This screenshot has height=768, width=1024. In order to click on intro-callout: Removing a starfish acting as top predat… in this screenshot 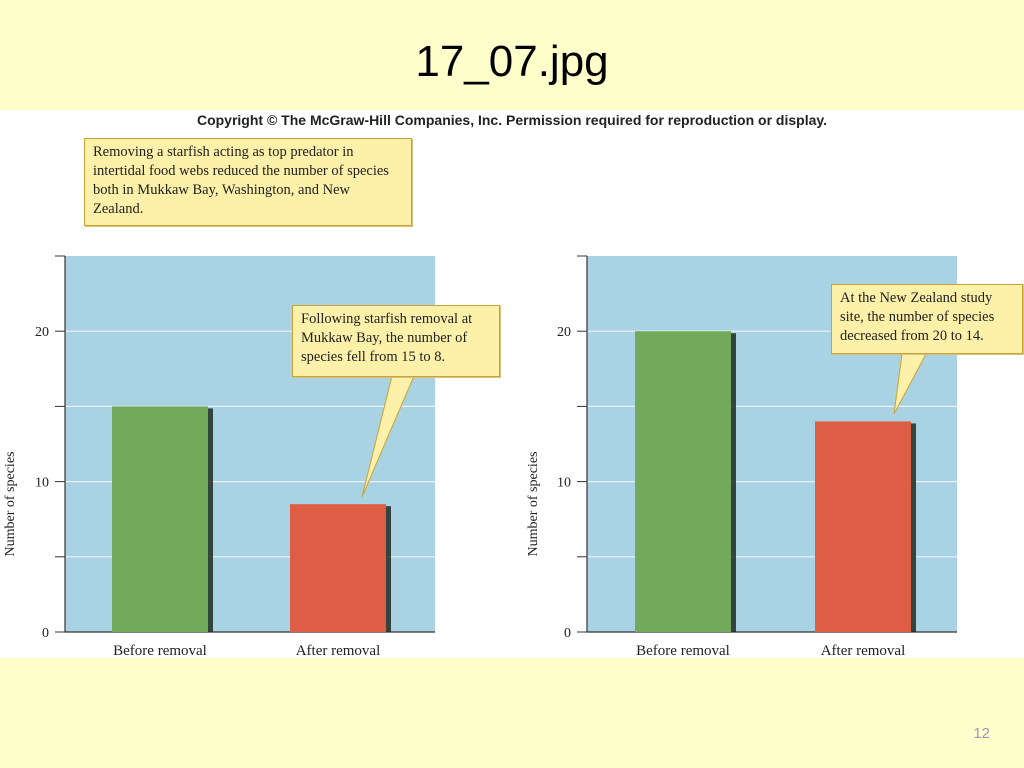, I will do `click(248, 182)`.